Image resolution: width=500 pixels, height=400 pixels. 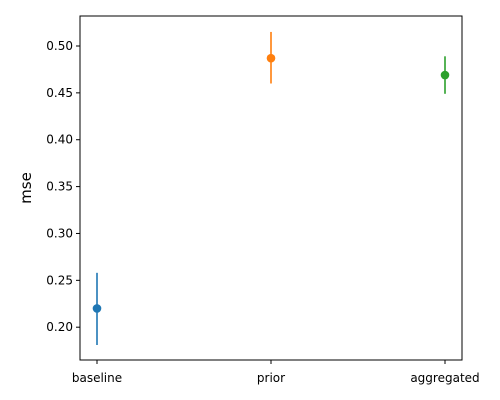 I want to click on y-axis: 0.20 0.25 0.30 0.35 0.40 0.45 0.50, so click(x=63, y=186).